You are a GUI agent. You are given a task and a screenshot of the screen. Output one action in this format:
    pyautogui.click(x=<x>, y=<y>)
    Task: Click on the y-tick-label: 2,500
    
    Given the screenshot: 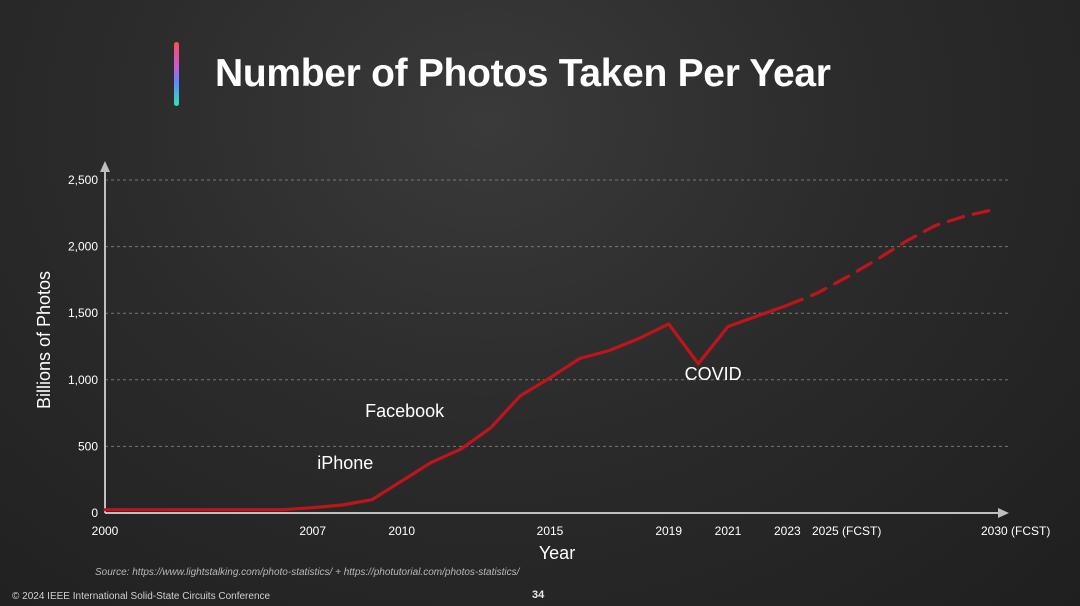 What is the action you would take?
    pyautogui.click(x=83, y=180)
    